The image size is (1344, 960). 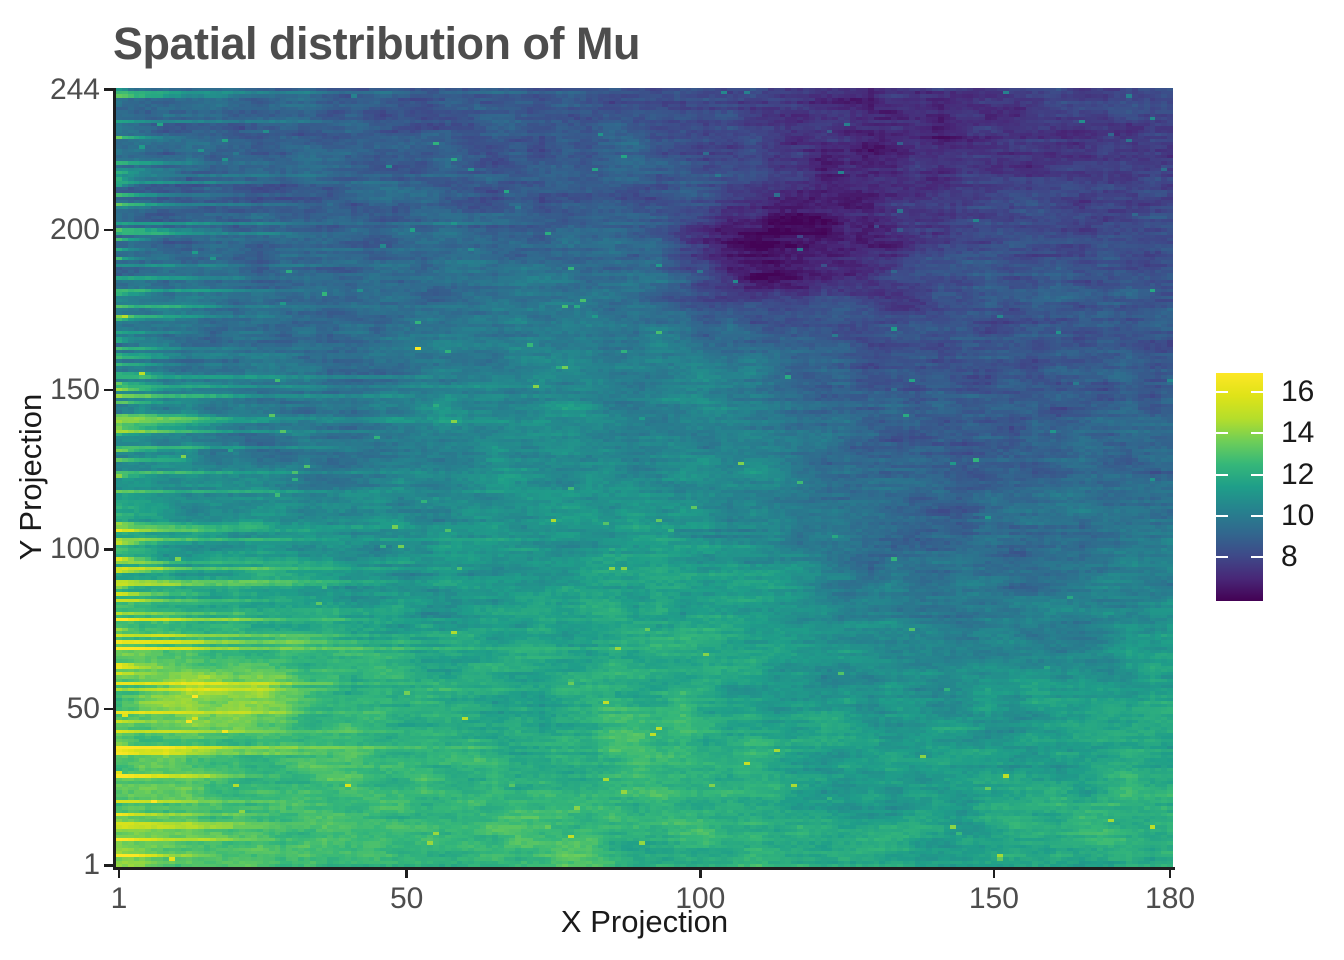 What do you see at coordinates (1298, 516) in the screenshot?
I see `colorbar-tick-label: 10` at bounding box center [1298, 516].